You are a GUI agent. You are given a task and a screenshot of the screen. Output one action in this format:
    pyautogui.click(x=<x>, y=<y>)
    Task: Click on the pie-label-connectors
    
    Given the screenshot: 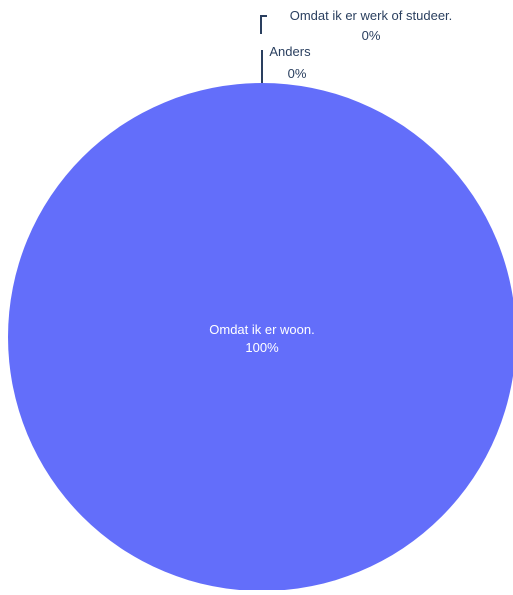 What is the action you would take?
    pyautogui.click(x=263, y=49)
    